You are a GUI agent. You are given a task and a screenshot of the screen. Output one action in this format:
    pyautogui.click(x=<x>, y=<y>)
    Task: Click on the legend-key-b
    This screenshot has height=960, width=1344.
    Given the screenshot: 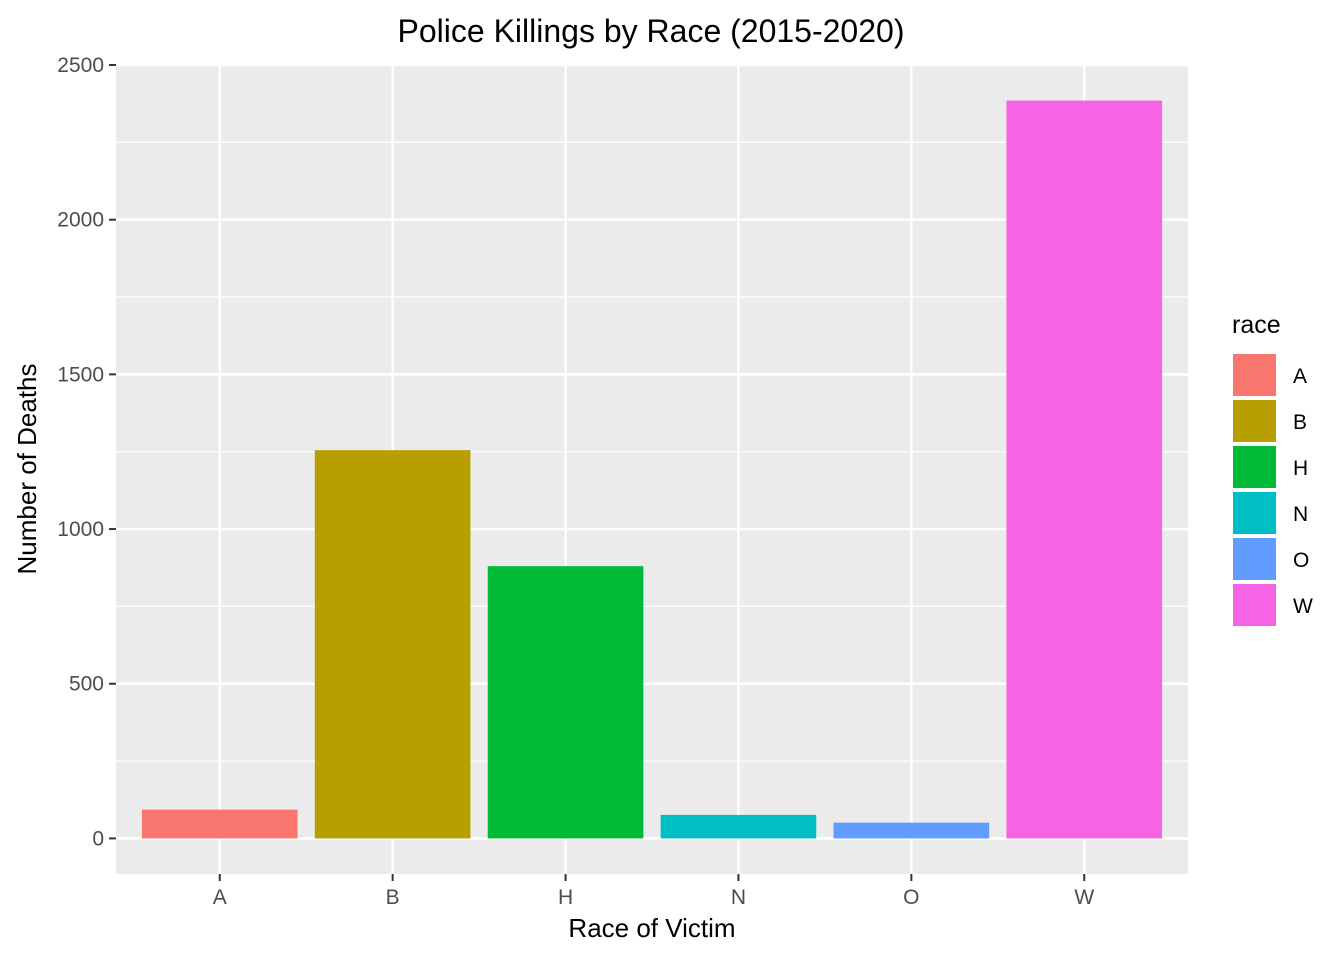 What is the action you would take?
    pyautogui.click(x=1254, y=421)
    